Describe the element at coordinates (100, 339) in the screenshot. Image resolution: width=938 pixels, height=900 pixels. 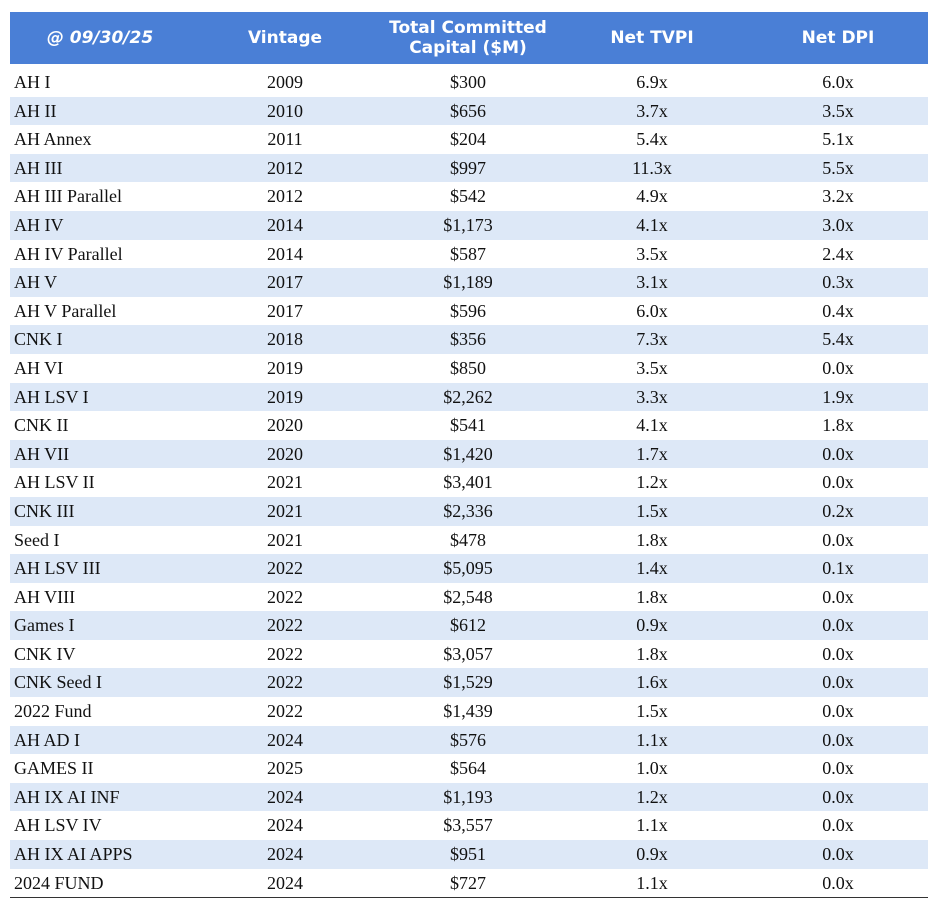
I see `fund-name: CNK I` at that location.